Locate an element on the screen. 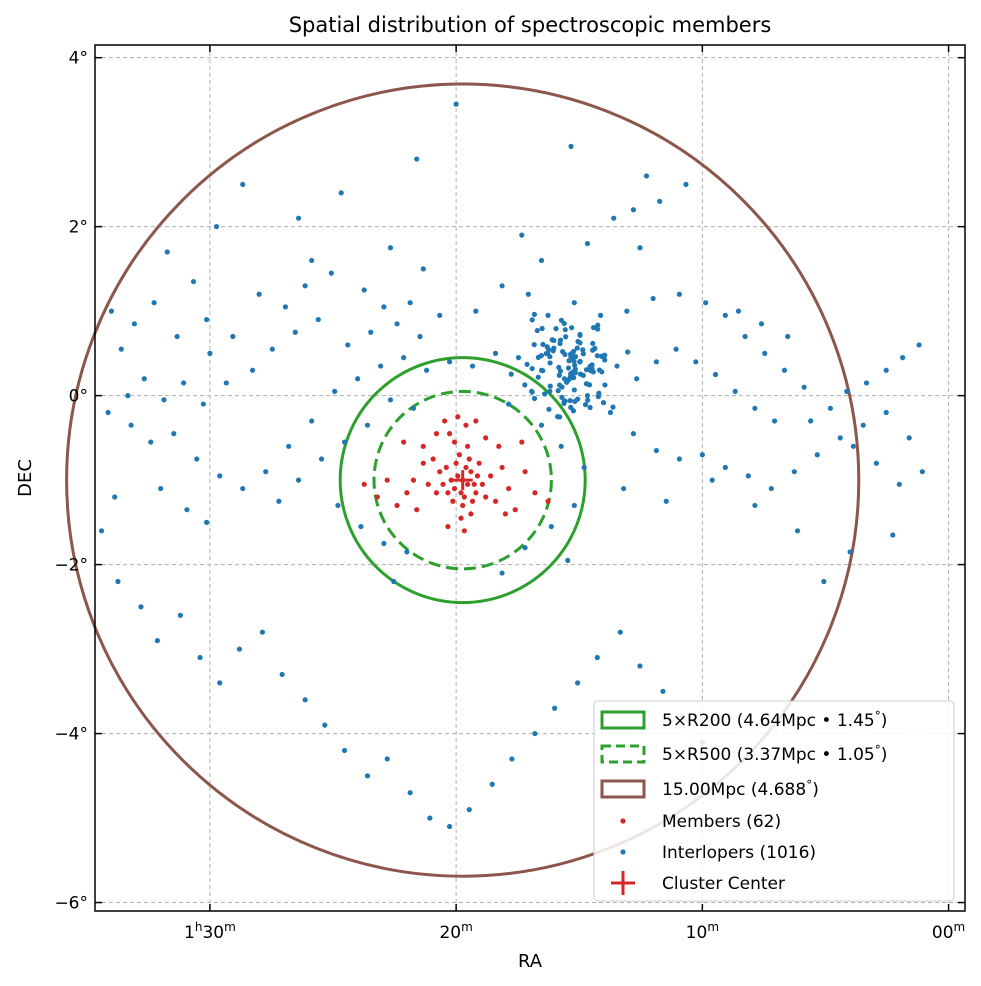  member-points is located at coordinates (456, 474).